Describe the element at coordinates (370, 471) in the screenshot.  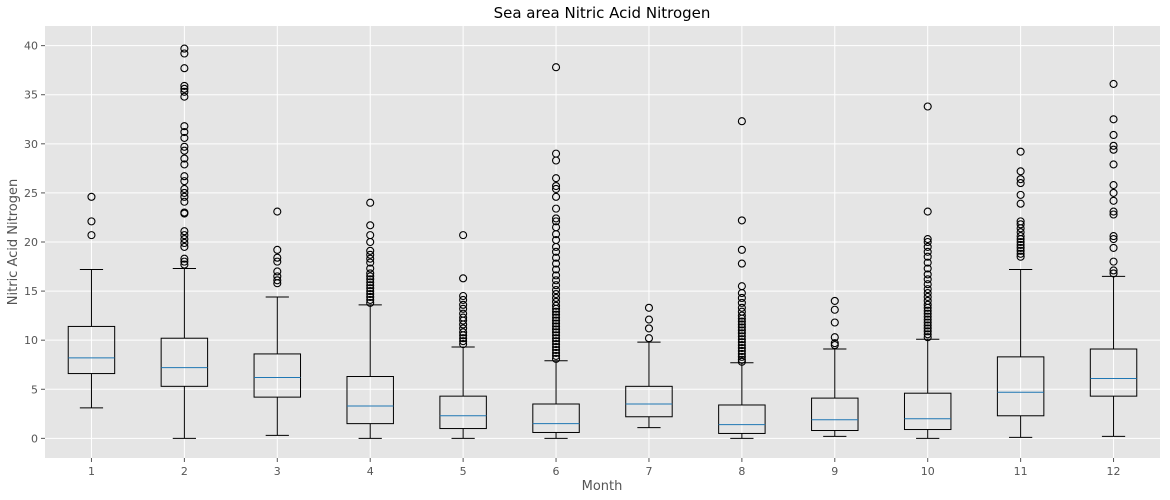
I see `x-tick-label: 4` at that location.